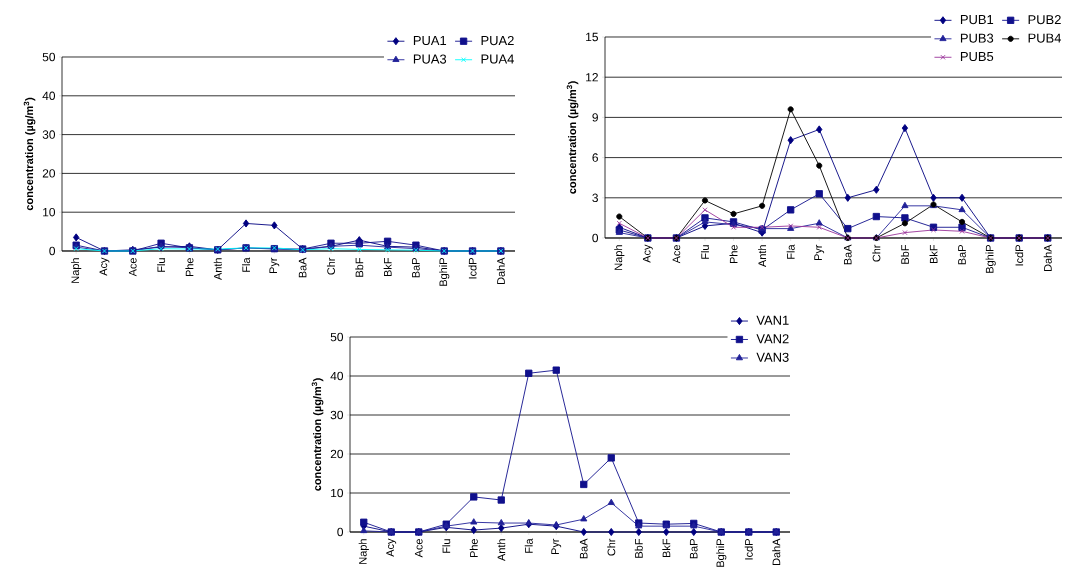  Describe the element at coordinates (977, 38) in the screenshot. I see `legend-label: PUB3` at that location.